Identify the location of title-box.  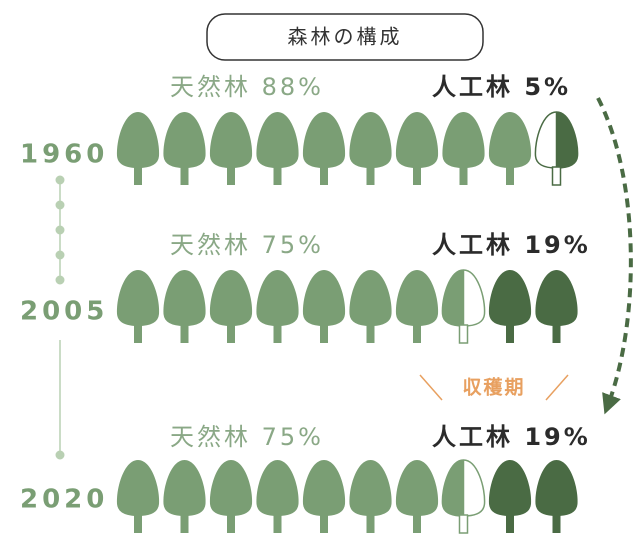
(345, 37).